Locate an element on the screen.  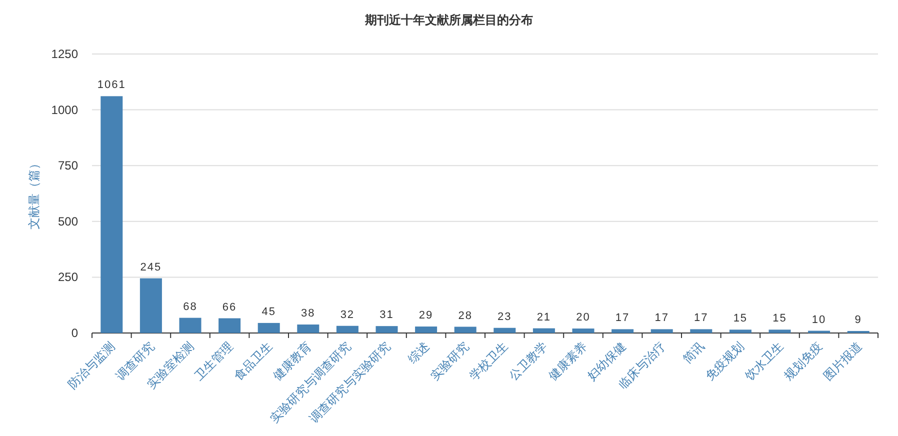
y-tick-label: 0 is located at coordinates (74, 333).